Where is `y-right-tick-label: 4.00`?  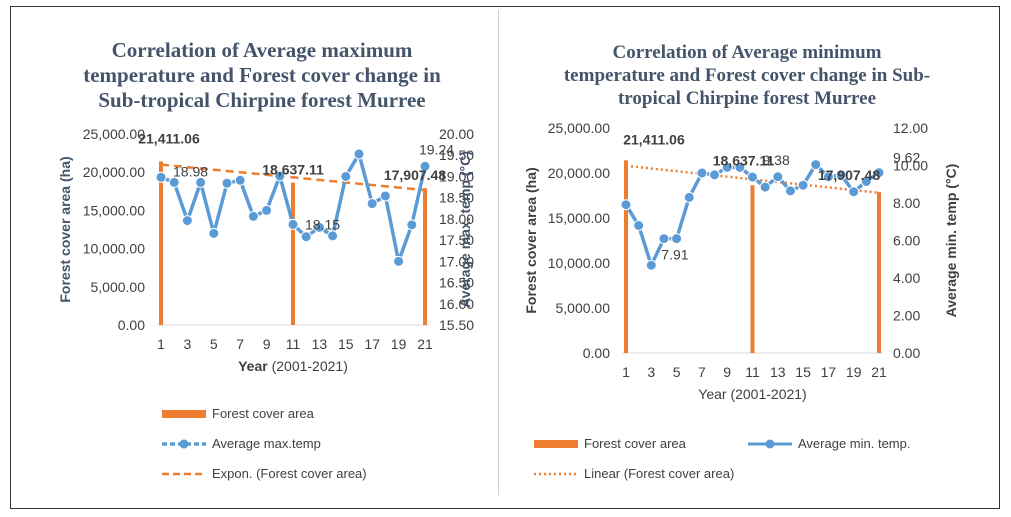 y-right-tick-label: 4.00 is located at coordinates (906, 278).